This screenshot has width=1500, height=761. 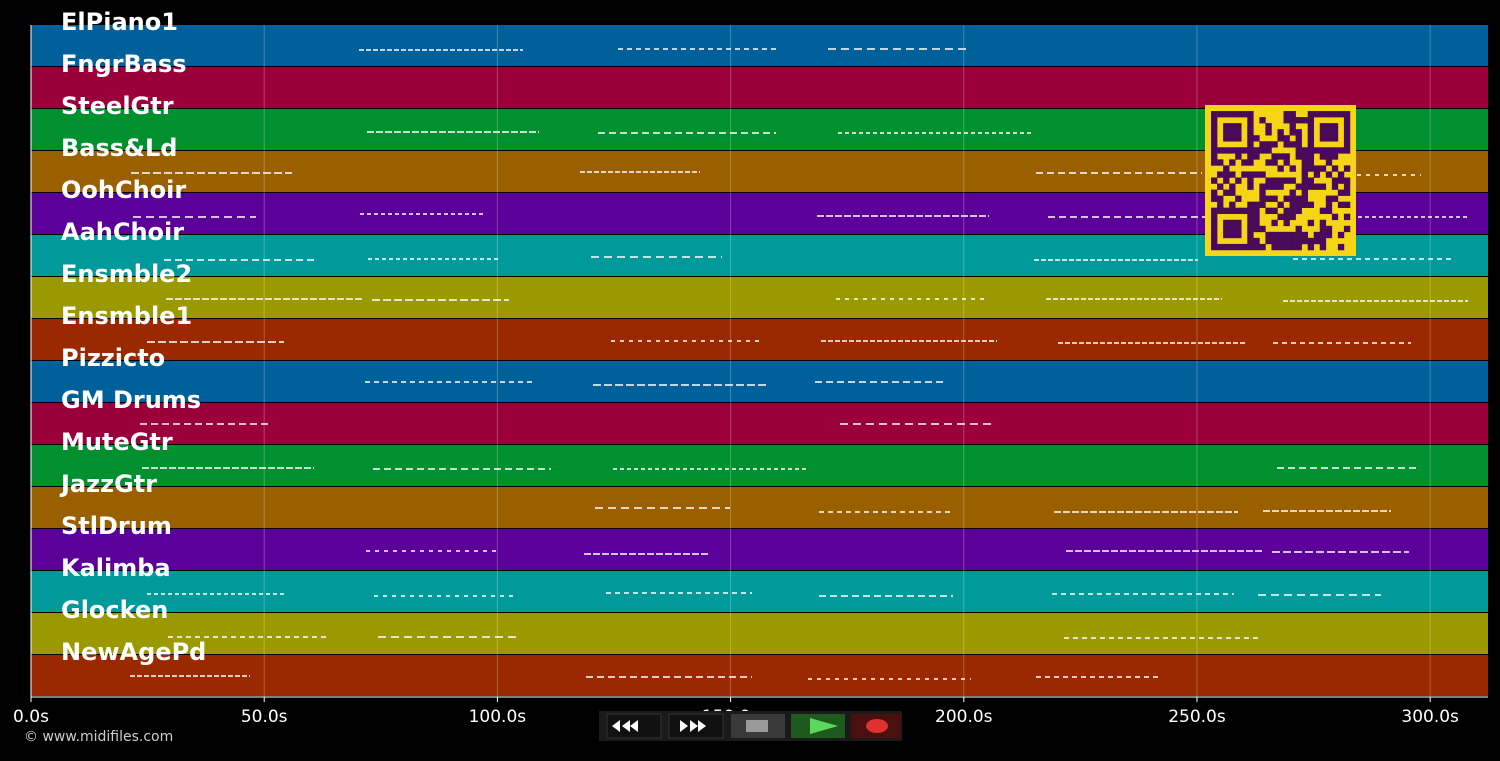 I want to click on x-tick-label: 250.0s, so click(x=1197, y=717).